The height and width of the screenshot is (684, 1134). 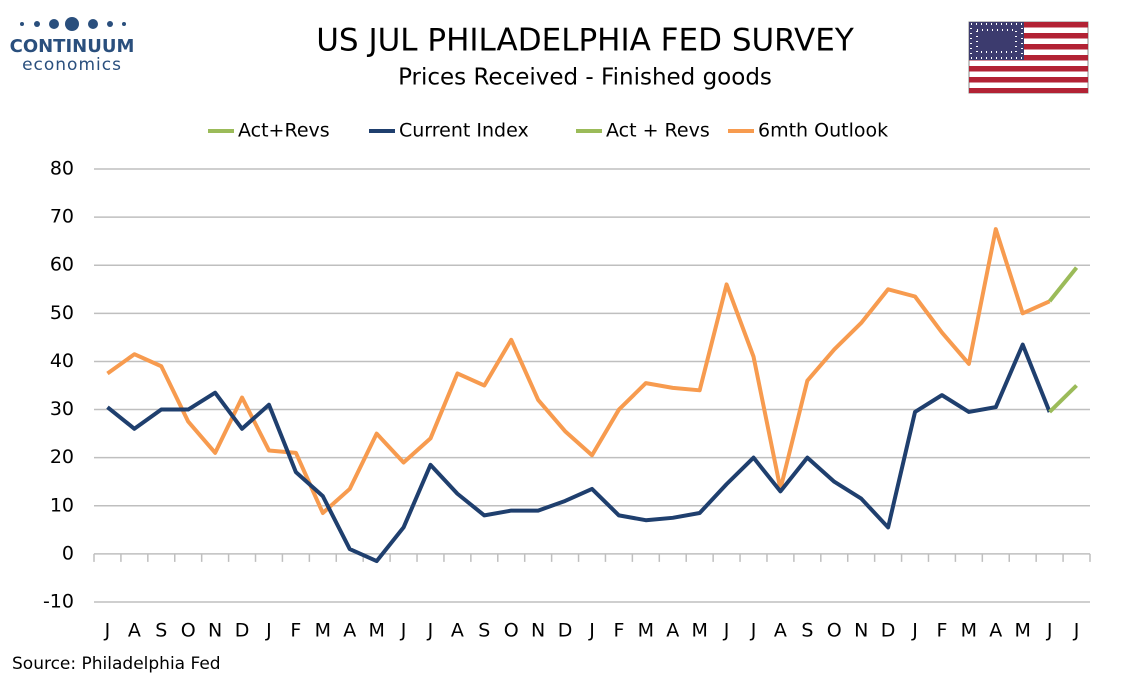 I want to click on y-tick-label: -10, so click(x=58, y=602).